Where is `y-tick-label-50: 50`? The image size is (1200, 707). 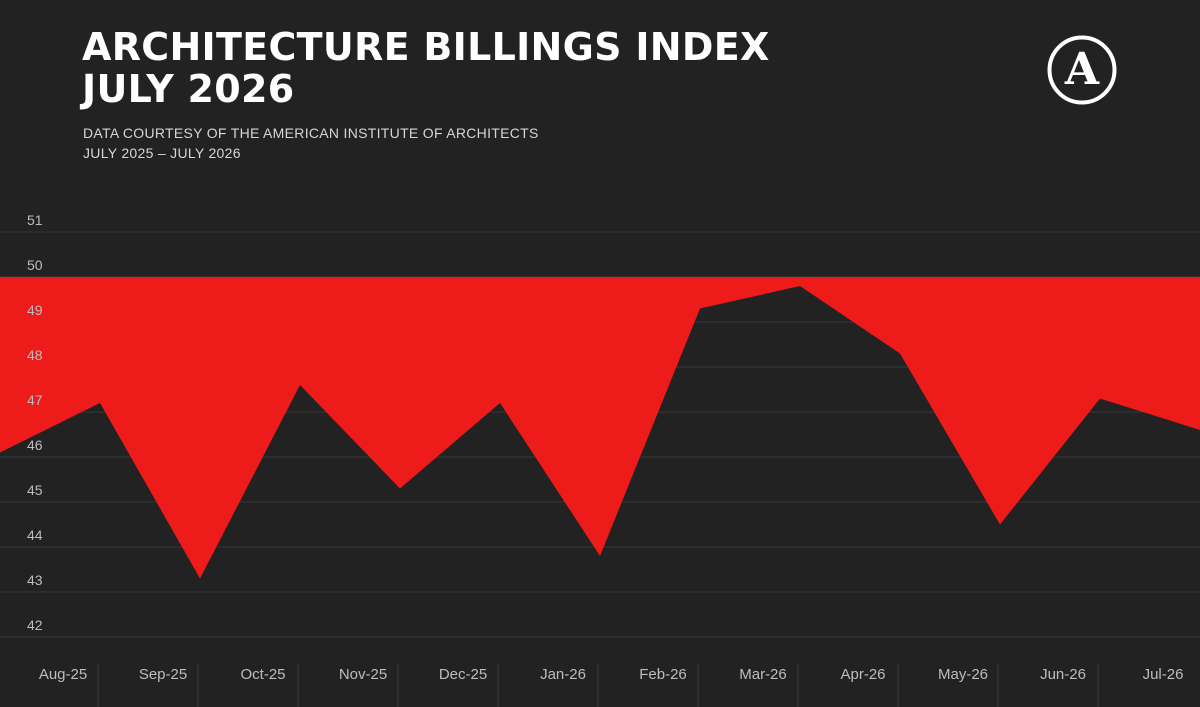
y-tick-label-50: 50 is located at coordinates (35, 265).